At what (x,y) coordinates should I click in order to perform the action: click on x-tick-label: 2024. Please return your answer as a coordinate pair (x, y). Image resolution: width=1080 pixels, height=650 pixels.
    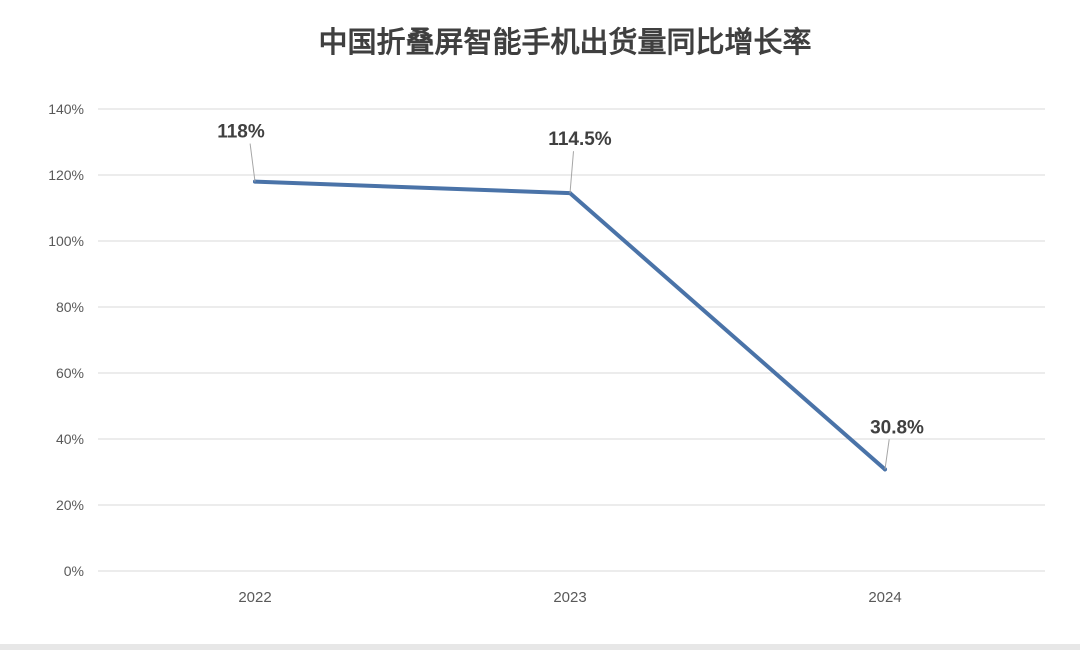
    Looking at the image, I should click on (884, 597).